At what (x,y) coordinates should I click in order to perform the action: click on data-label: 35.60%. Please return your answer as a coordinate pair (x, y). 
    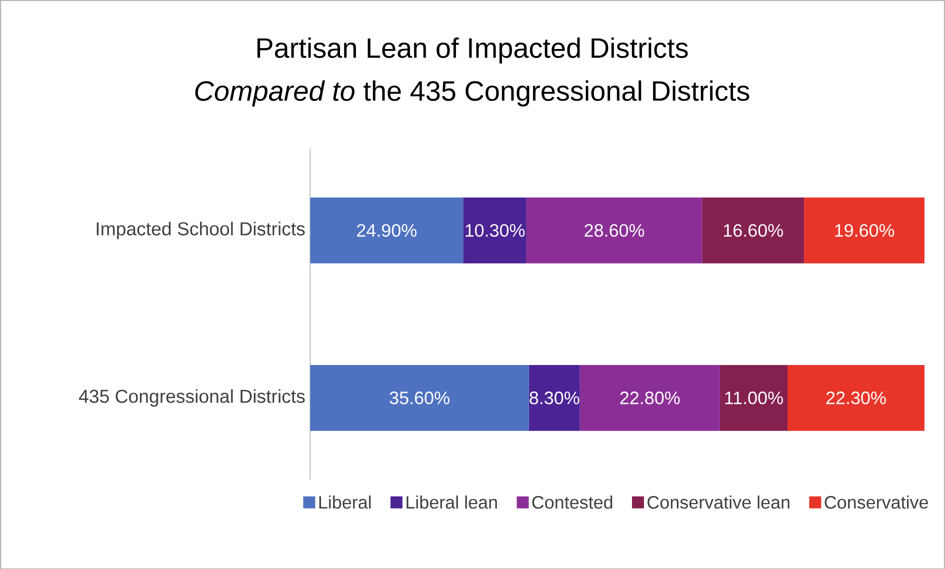
    Looking at the image, I should click on (420, 397).